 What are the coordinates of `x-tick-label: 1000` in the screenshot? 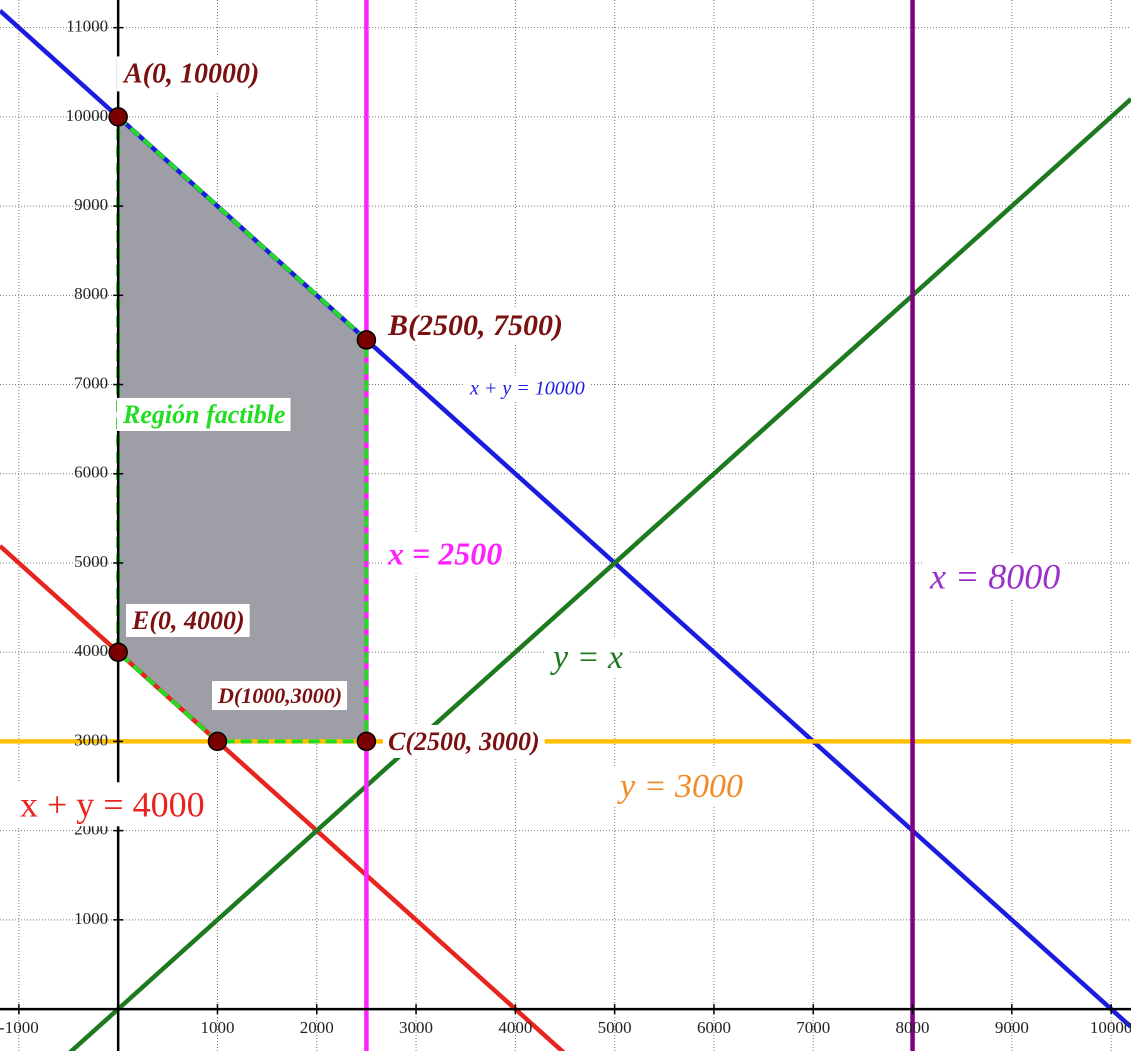 It's located at (217, 1027).